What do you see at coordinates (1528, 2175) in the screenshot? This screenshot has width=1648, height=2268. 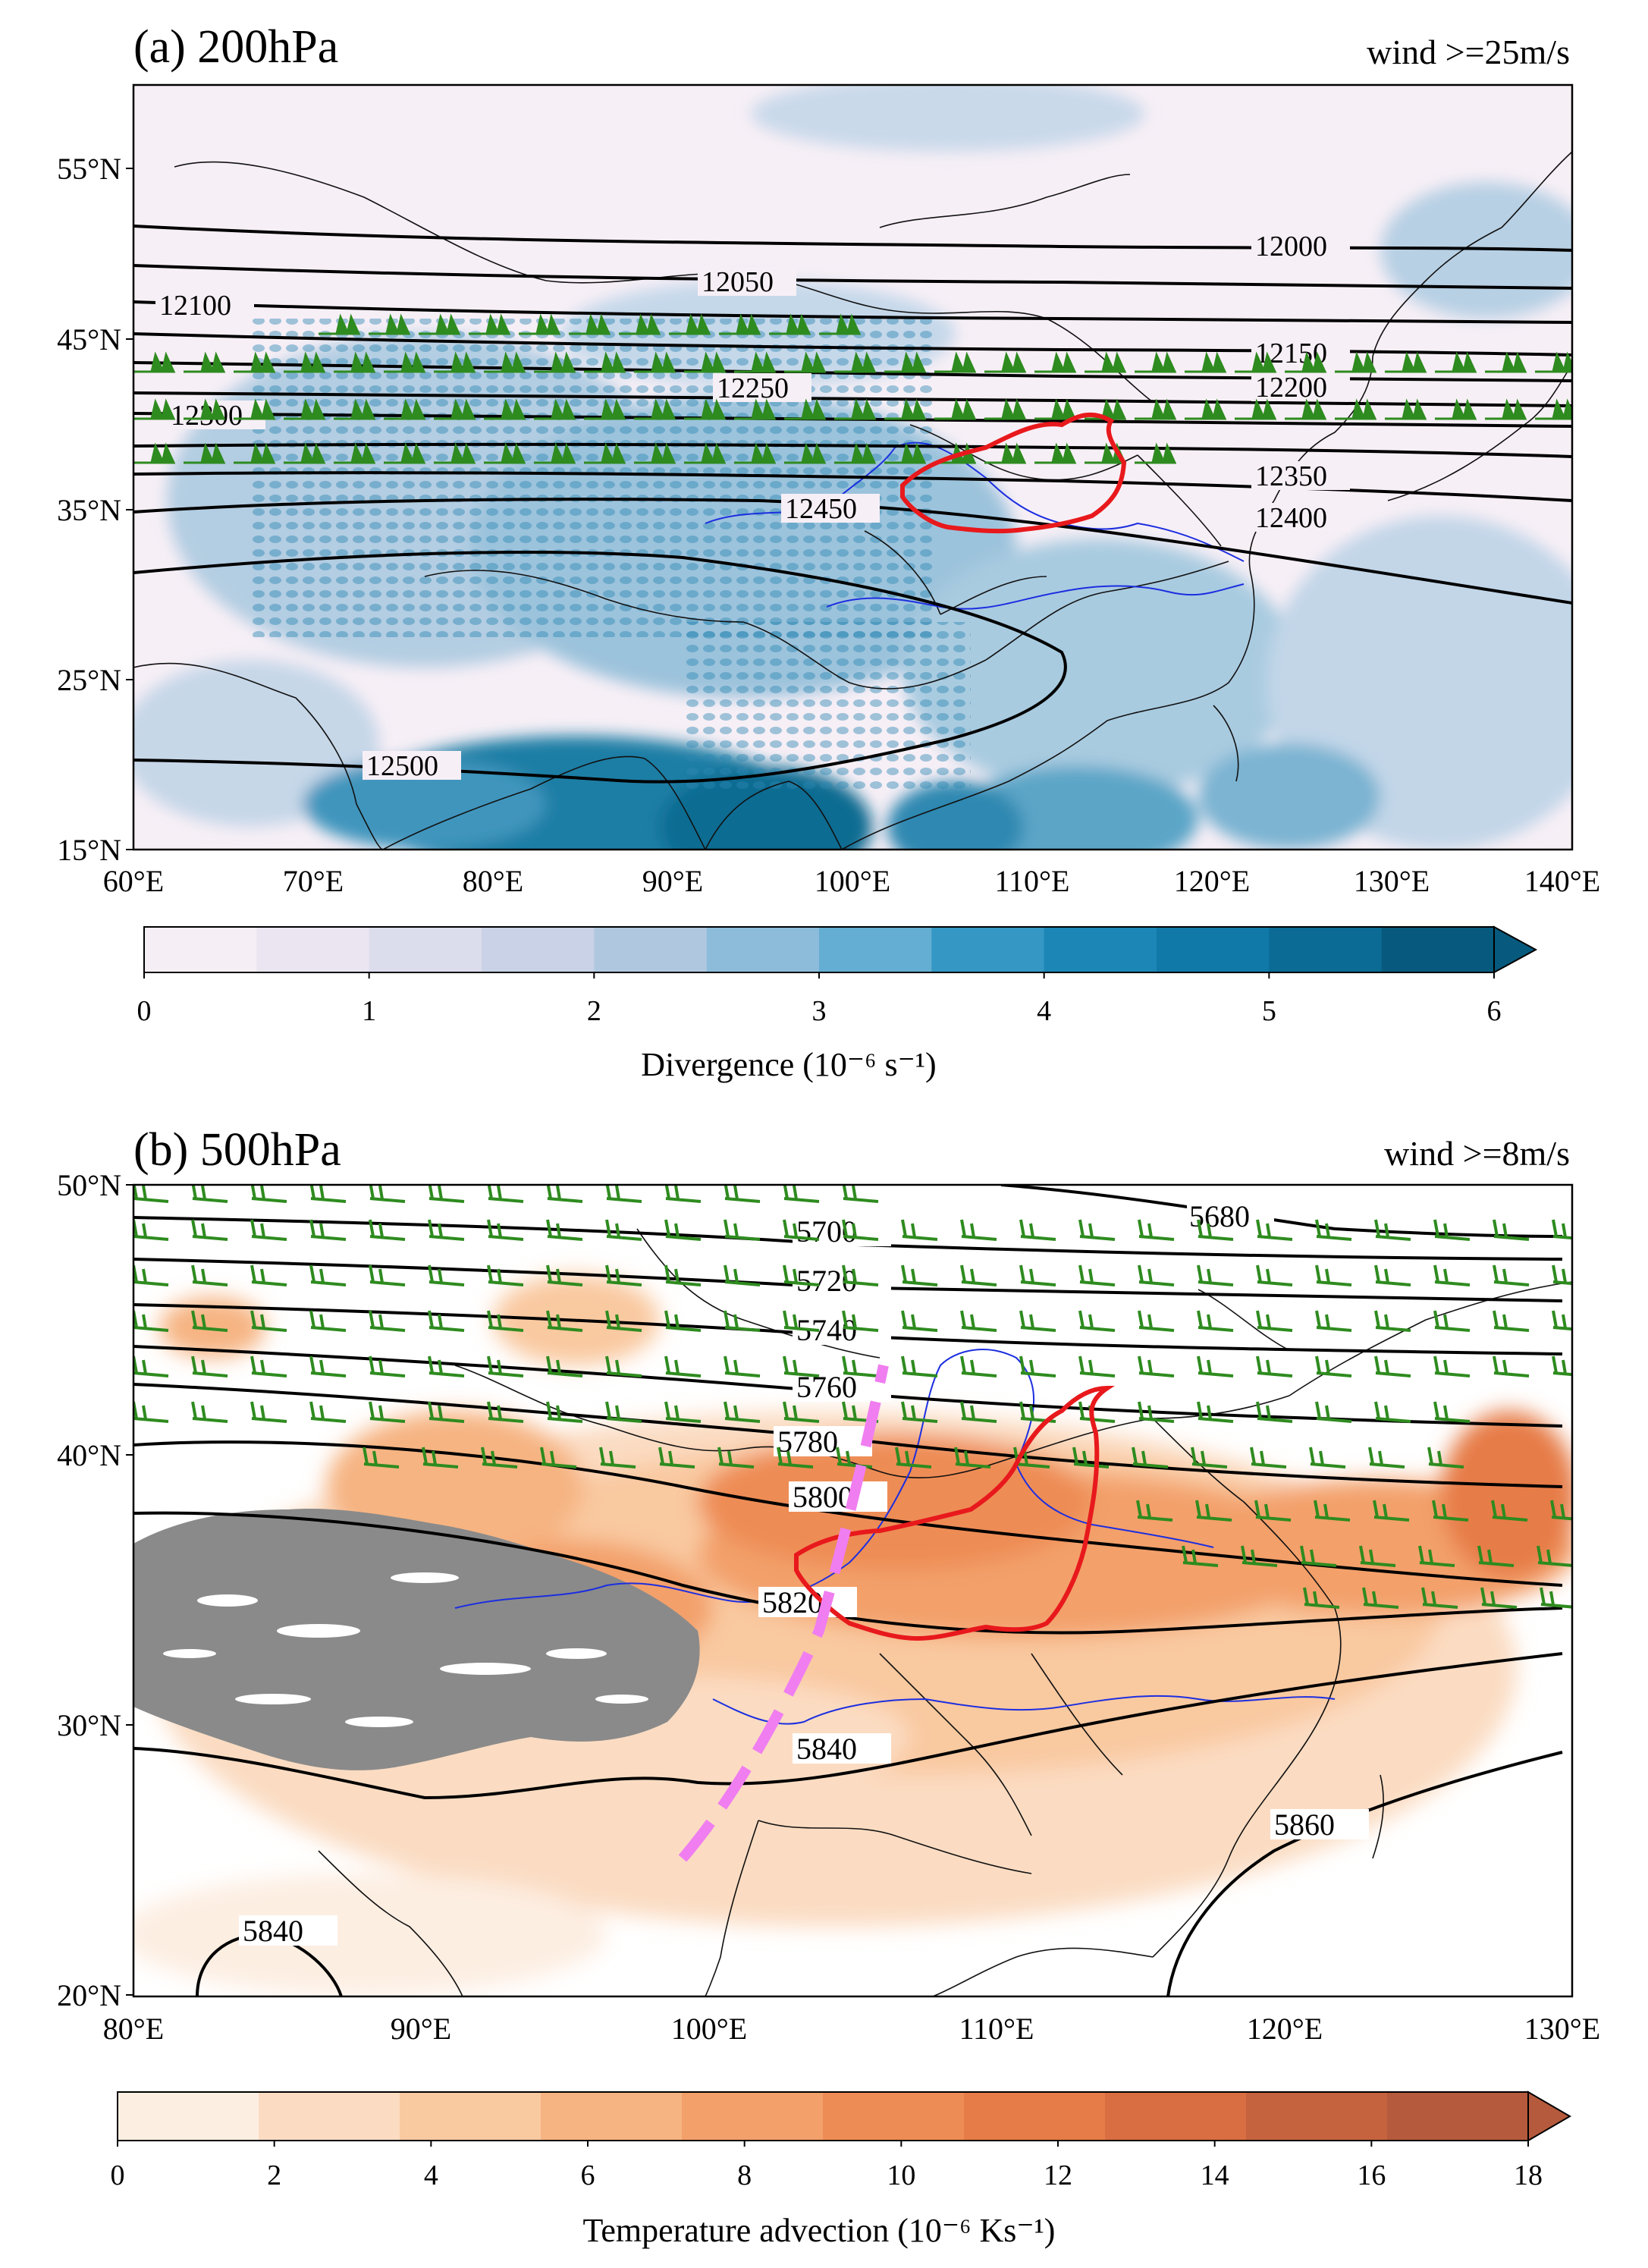 I see `colorbar-b-tick-label: 18` at bounding box center [1528, 2175].